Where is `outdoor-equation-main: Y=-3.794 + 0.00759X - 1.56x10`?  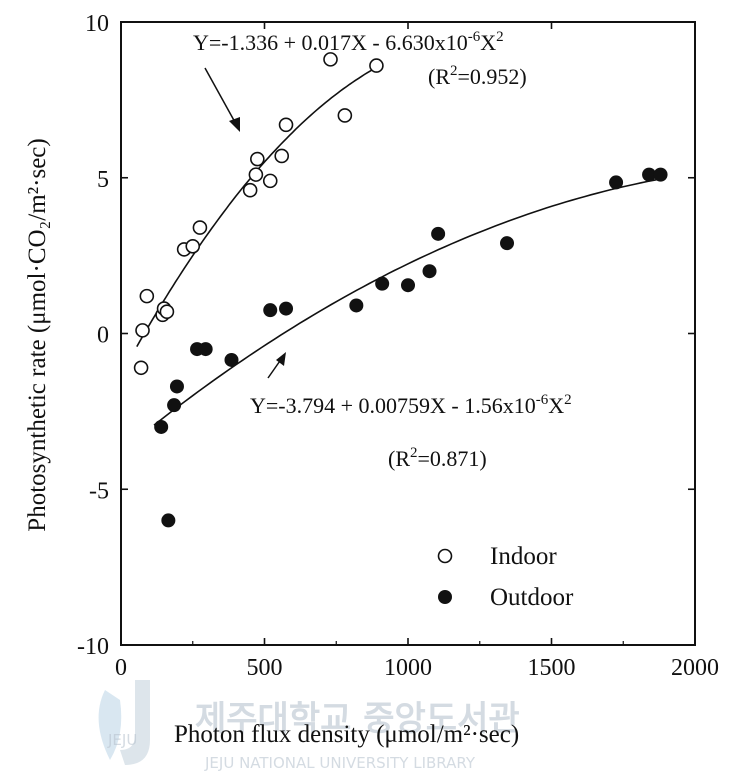
outdoor-equation-main: Y=-3.794 + 0.00759X - 1.56x10 is located at coordinates (393, 405).